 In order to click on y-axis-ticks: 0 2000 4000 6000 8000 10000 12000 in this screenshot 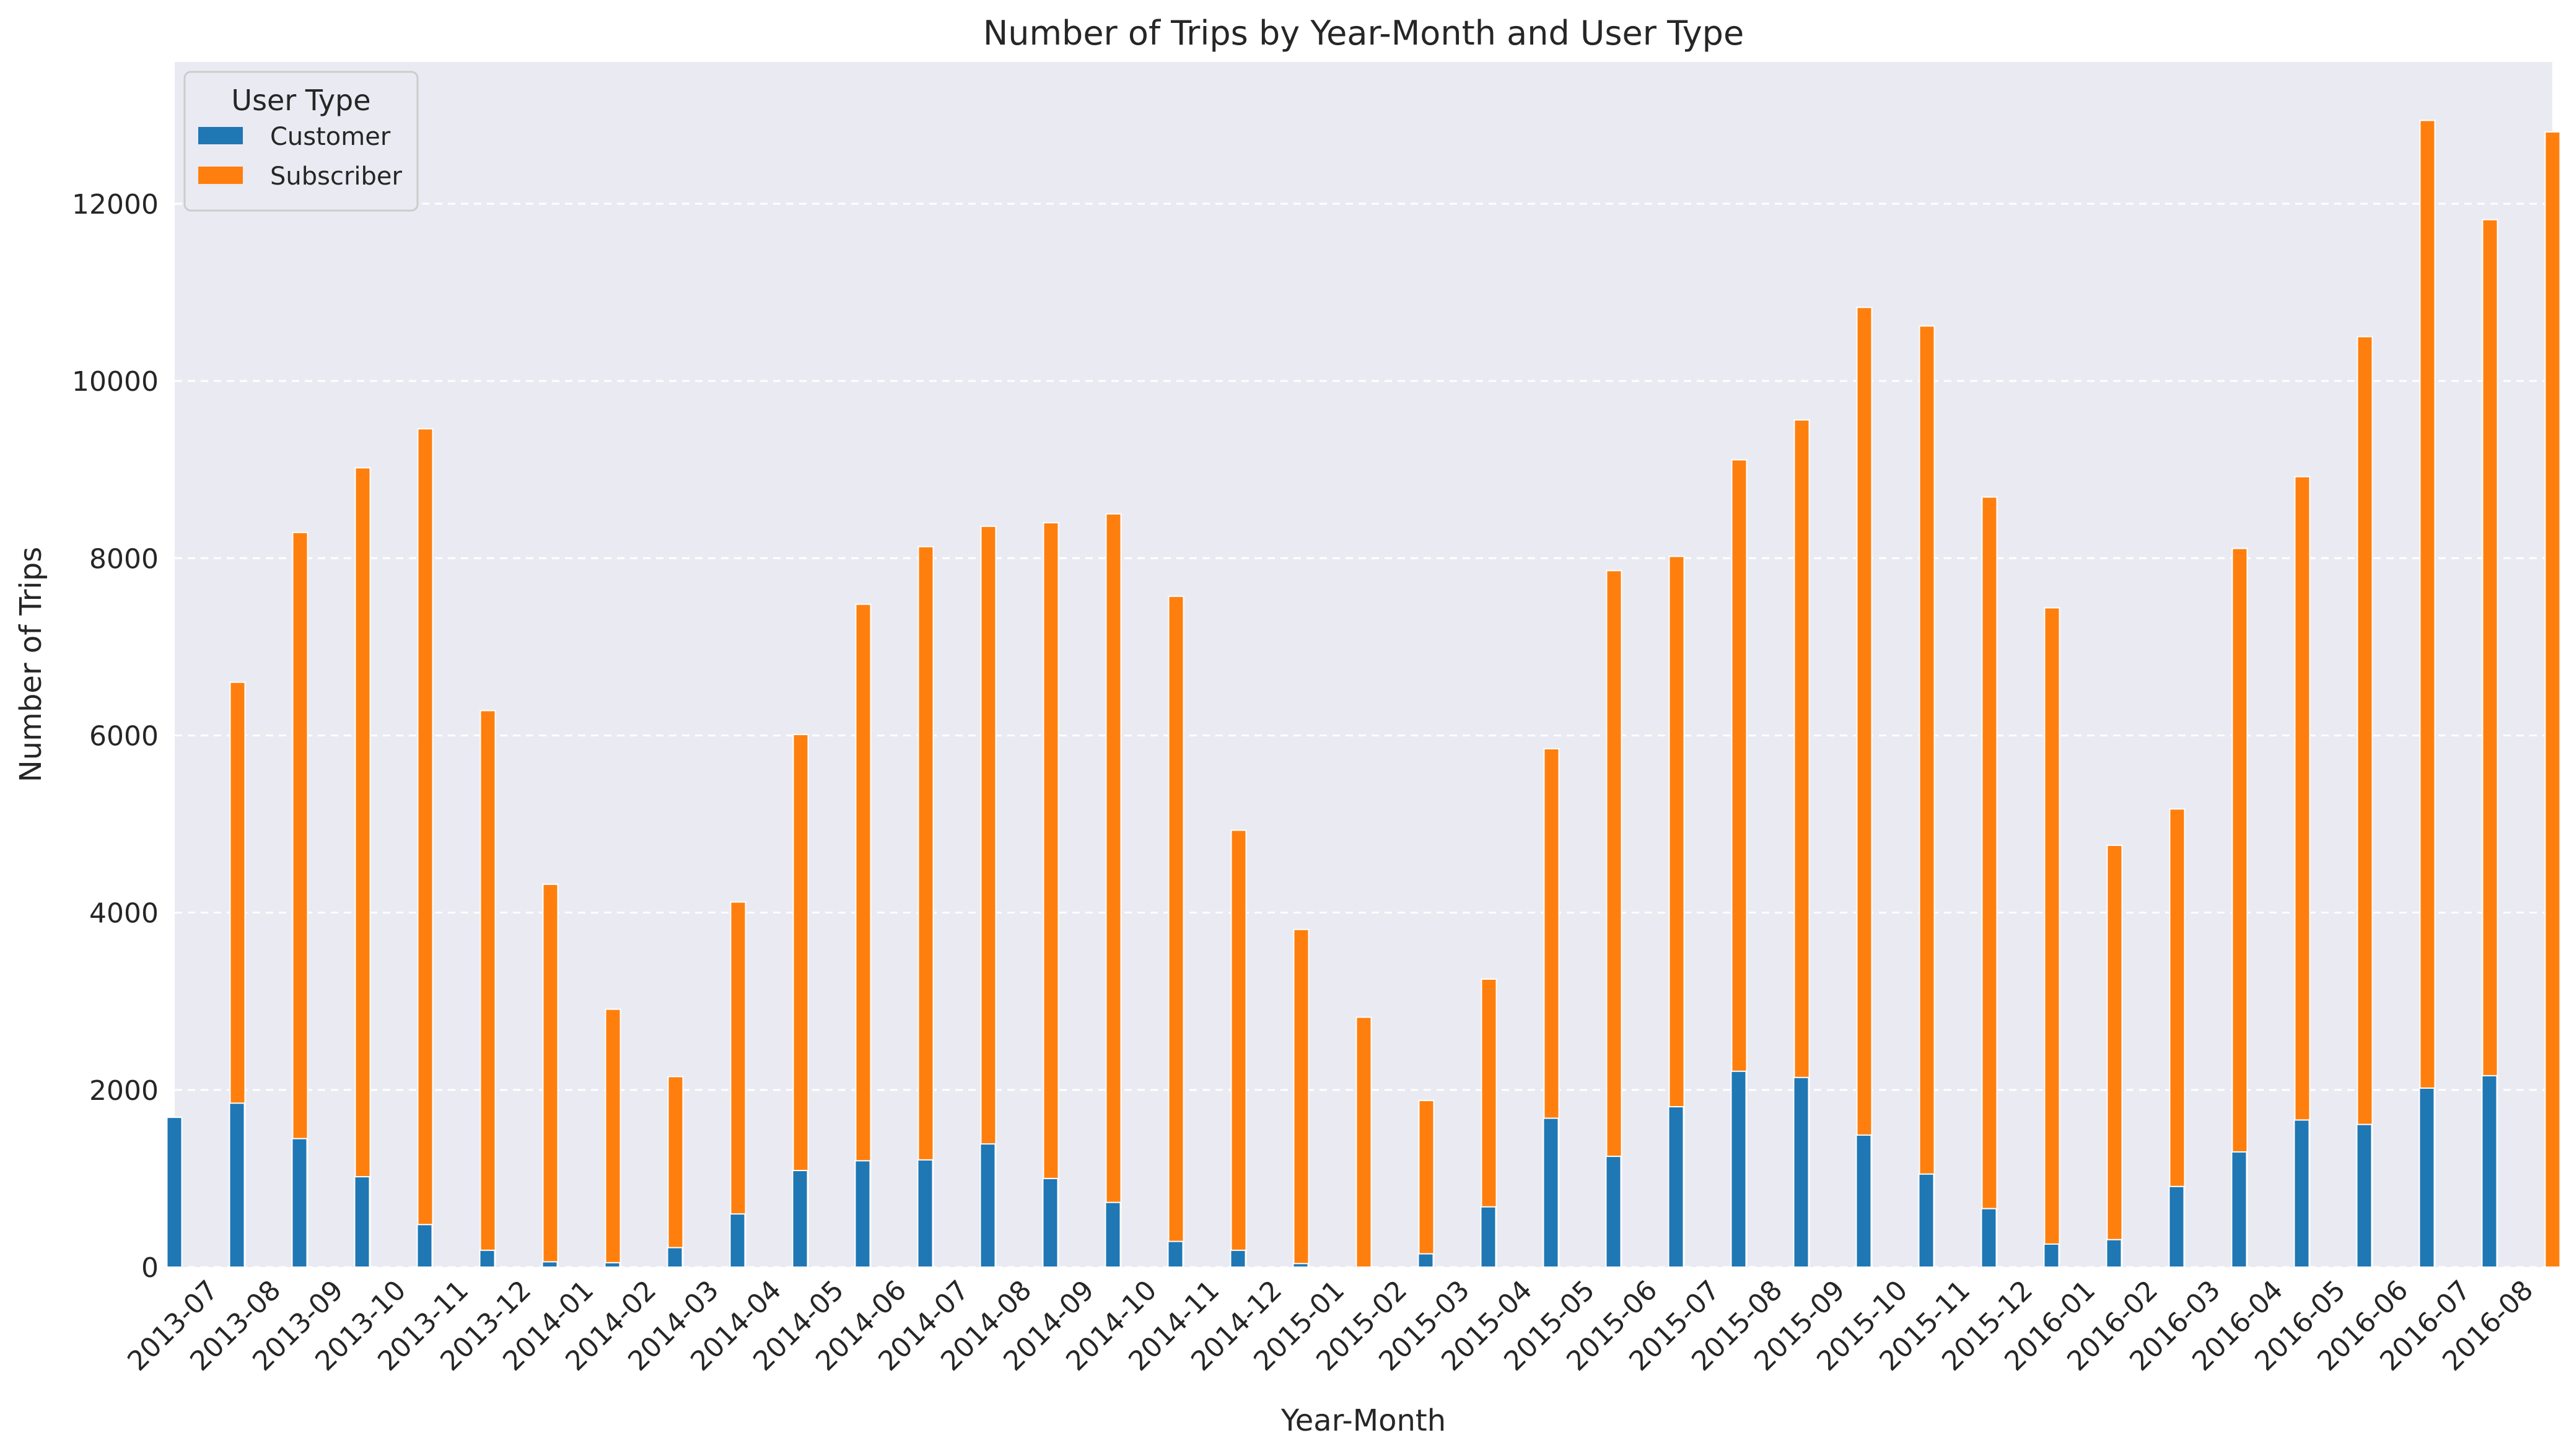, I will do `click(115, 737)`.